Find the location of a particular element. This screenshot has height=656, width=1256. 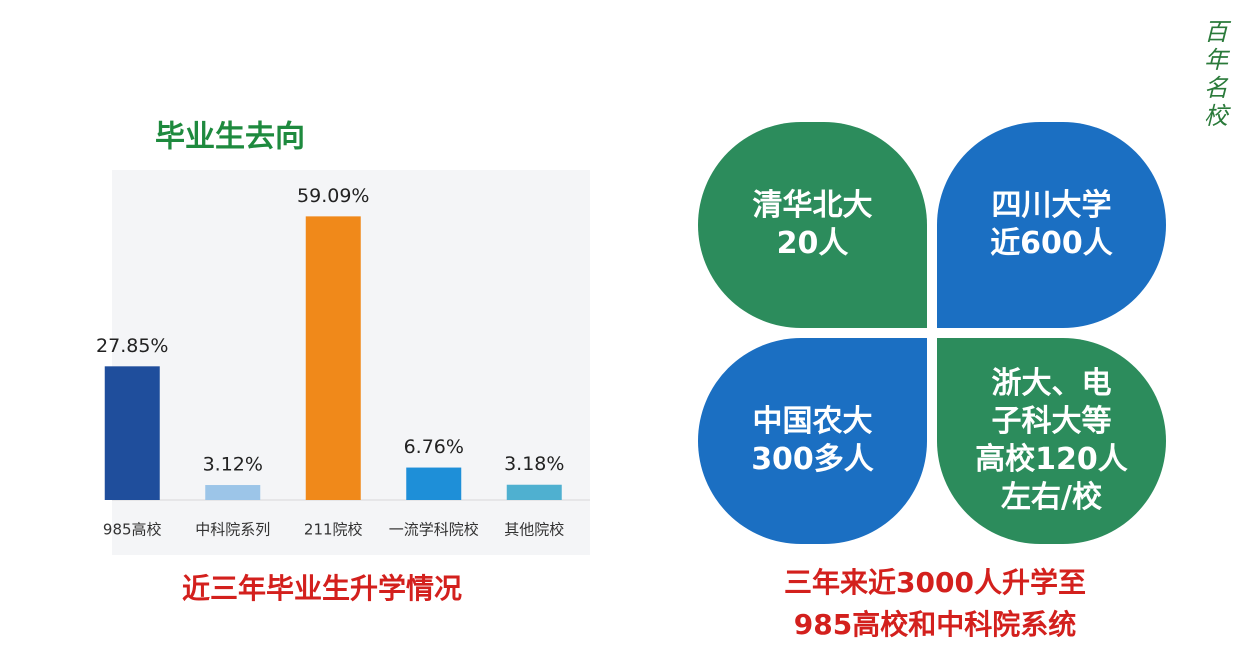

petal-text: 高校120人 is located at coordinates (1051, 459).